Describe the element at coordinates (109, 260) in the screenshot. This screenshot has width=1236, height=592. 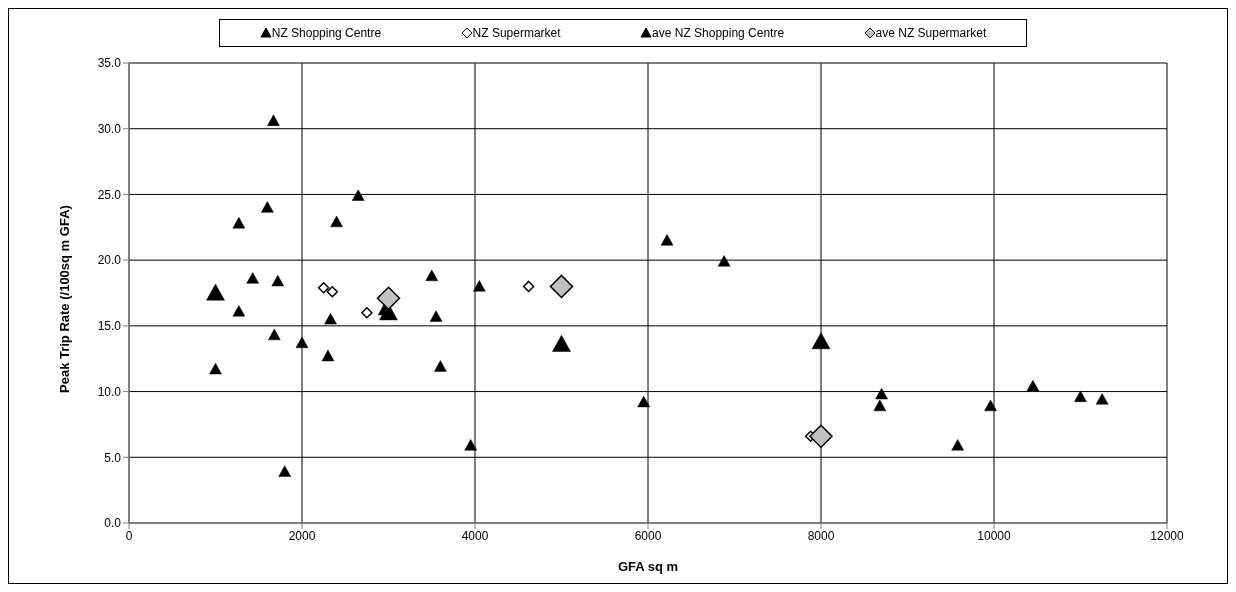
I see `y-tick-label: 20.0` at that location.